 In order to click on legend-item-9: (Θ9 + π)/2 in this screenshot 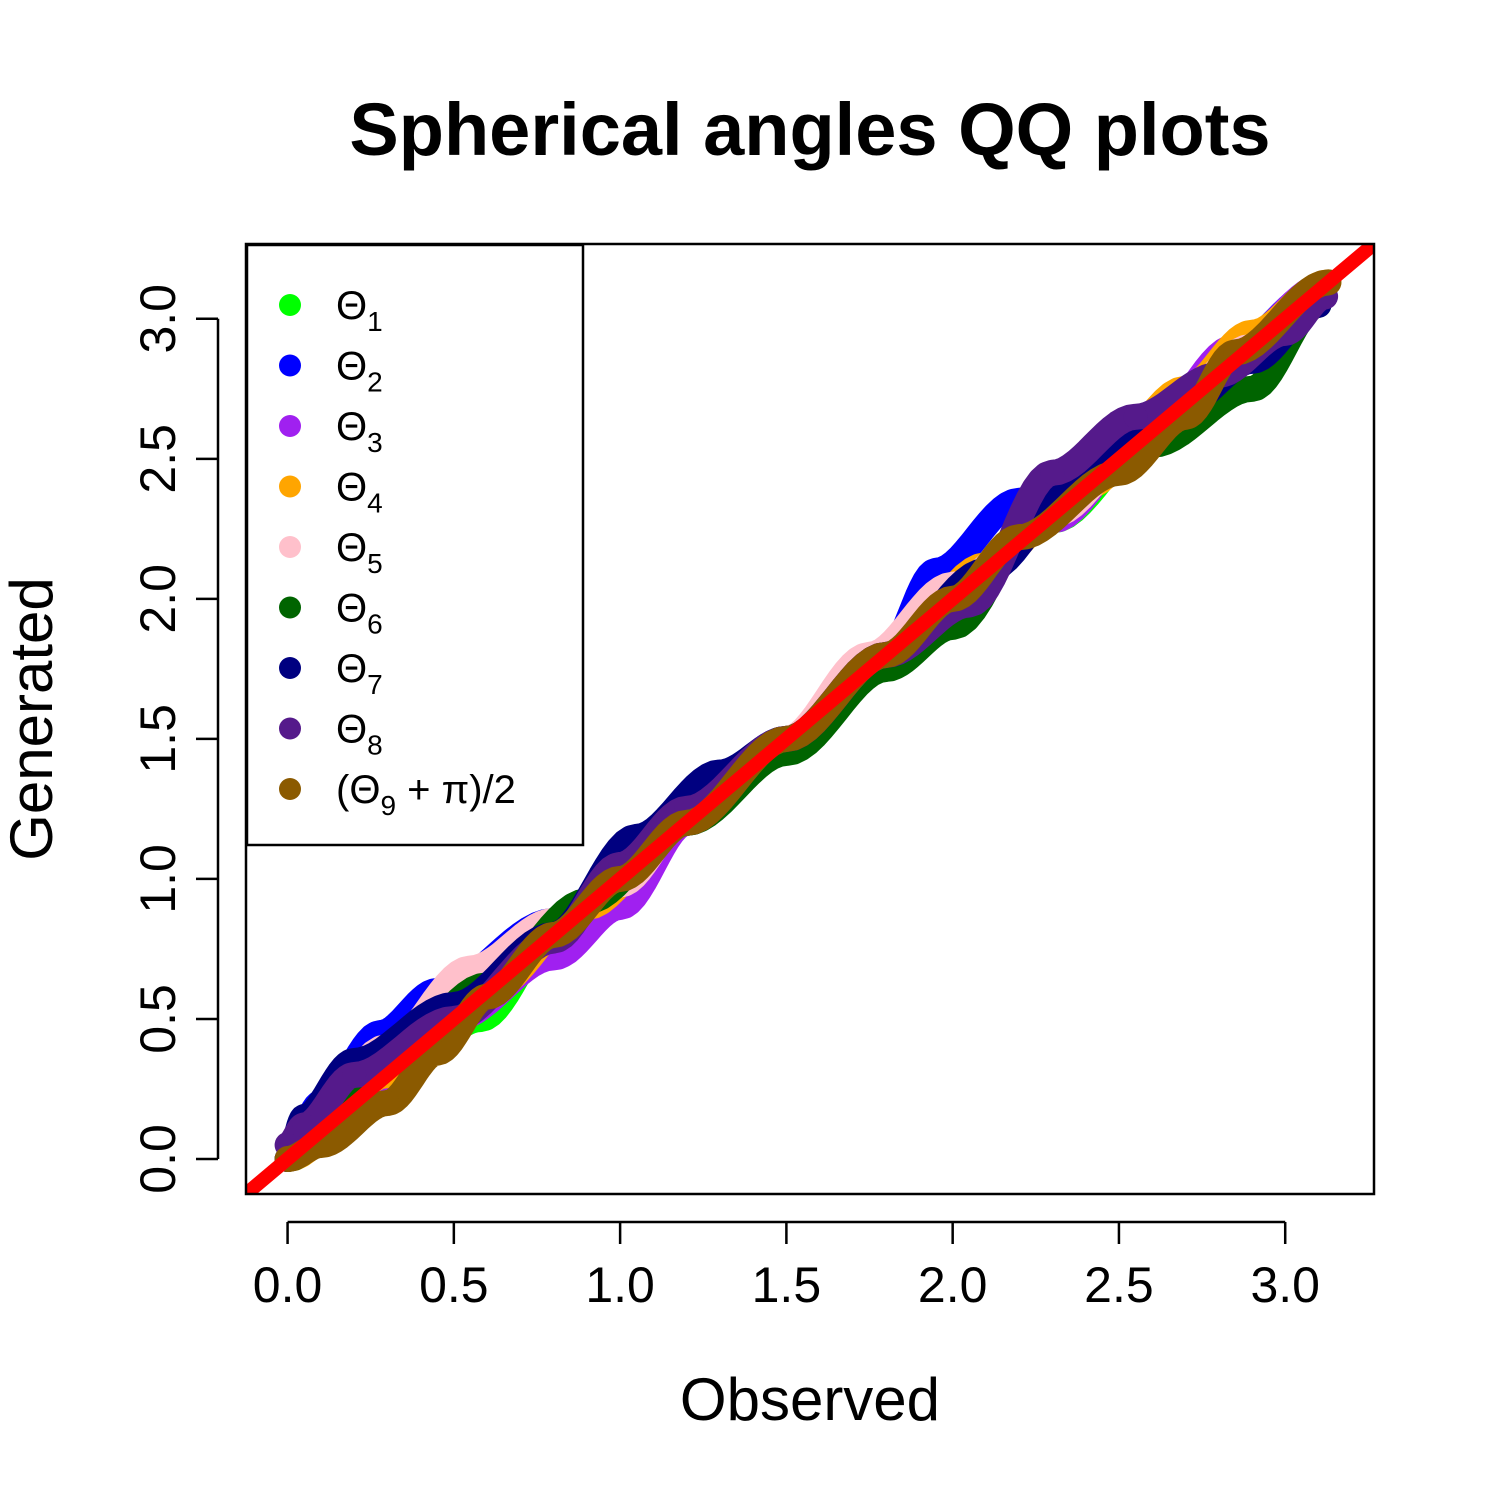, I will do `click(397, 794)`.